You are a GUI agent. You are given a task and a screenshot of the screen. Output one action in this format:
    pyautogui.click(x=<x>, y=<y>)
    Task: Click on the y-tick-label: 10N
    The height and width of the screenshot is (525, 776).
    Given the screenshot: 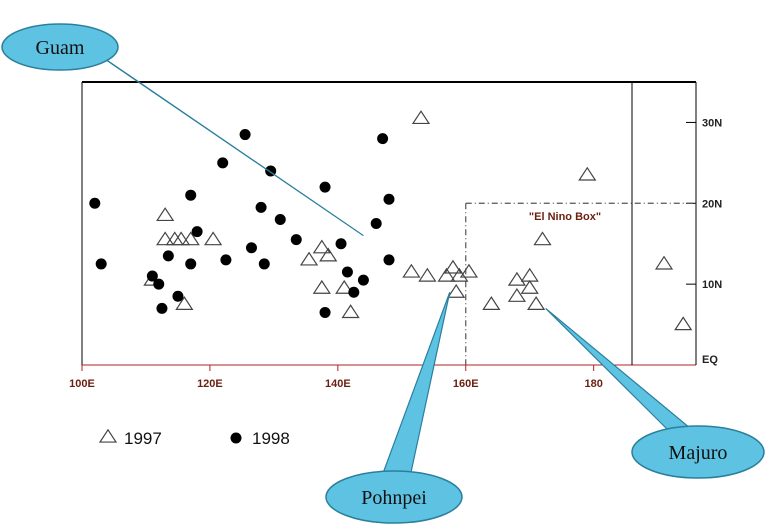 What is the action you would take?
    pyautogui.click(x=712, y=285)
    